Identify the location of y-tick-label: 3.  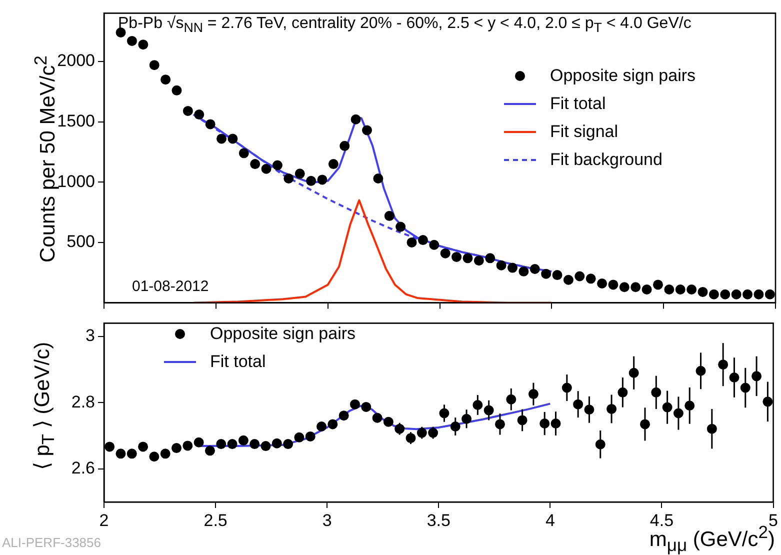
(90, 336).